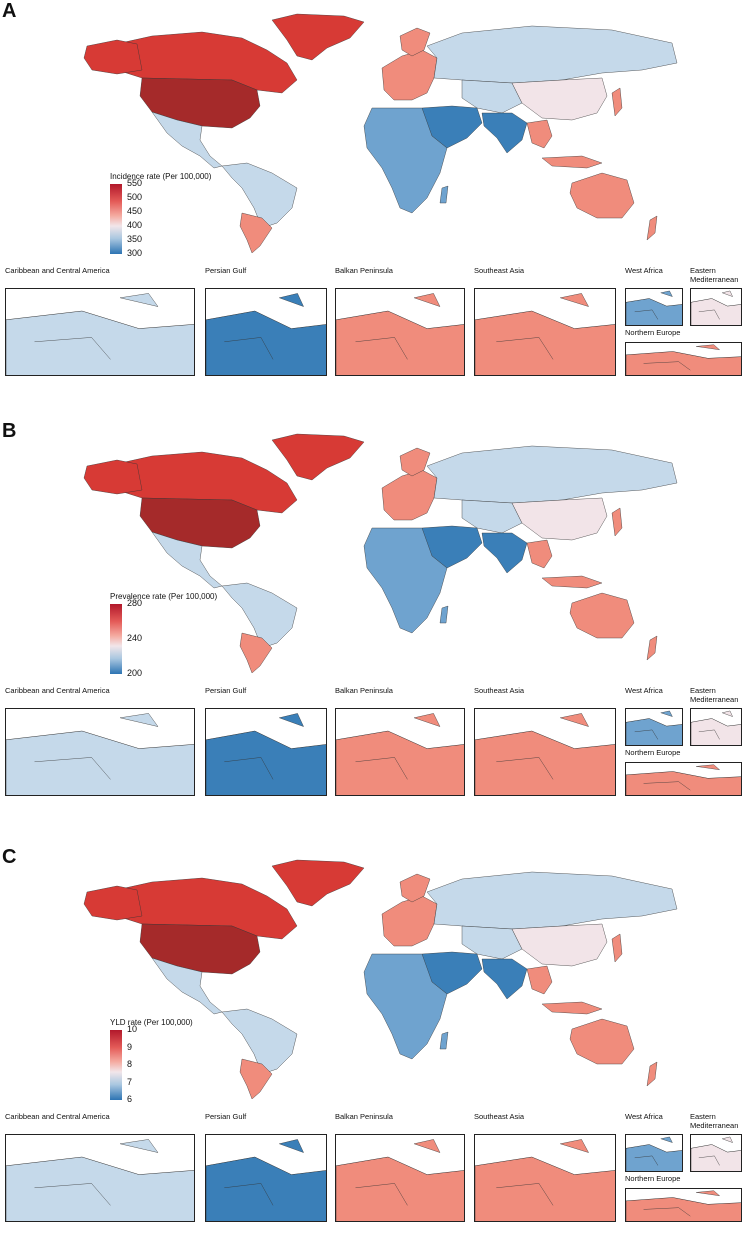 The width and height of the screenshot is (745, 1253). What do you see at coordinates (714, 275) in the screenshot?
I see `inset-label: Eastern Mediterranean` at bounding box center [714, 275].